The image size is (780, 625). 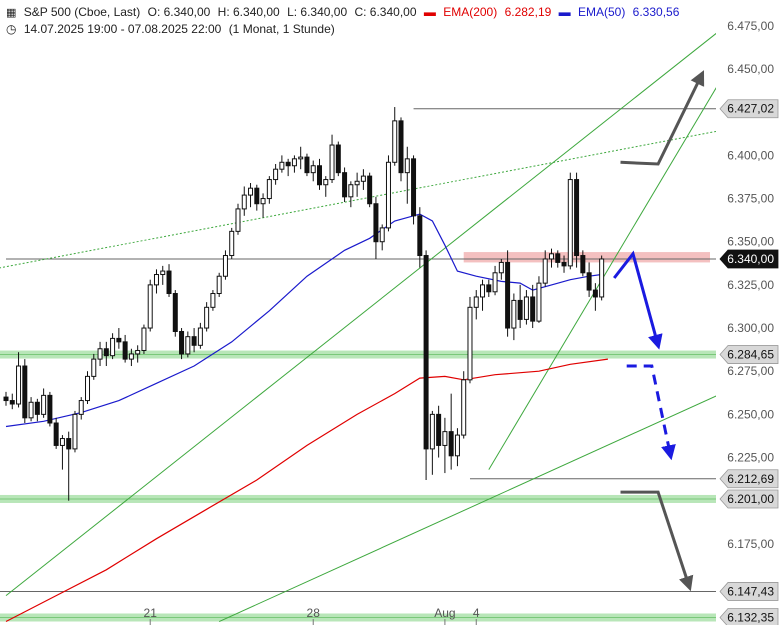 What do you see at coordinates (470, 12) in the screenshot?
I see `ema200-label: EMA(200)` at bounding box center [470, 12].